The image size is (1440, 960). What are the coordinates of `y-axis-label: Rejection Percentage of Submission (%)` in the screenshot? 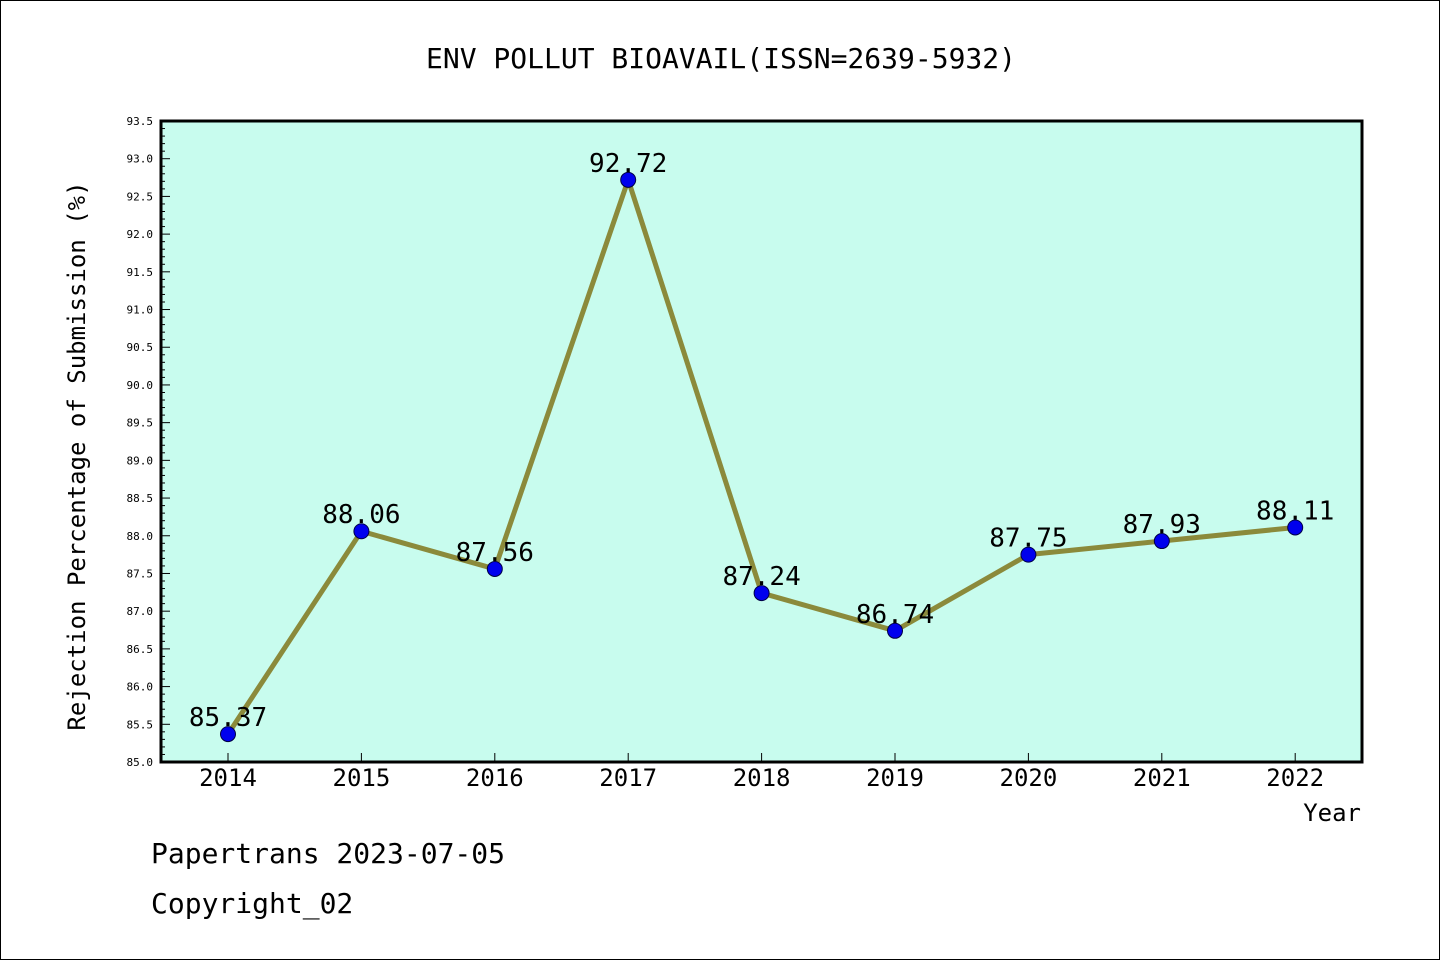 It's located at (77, 455).